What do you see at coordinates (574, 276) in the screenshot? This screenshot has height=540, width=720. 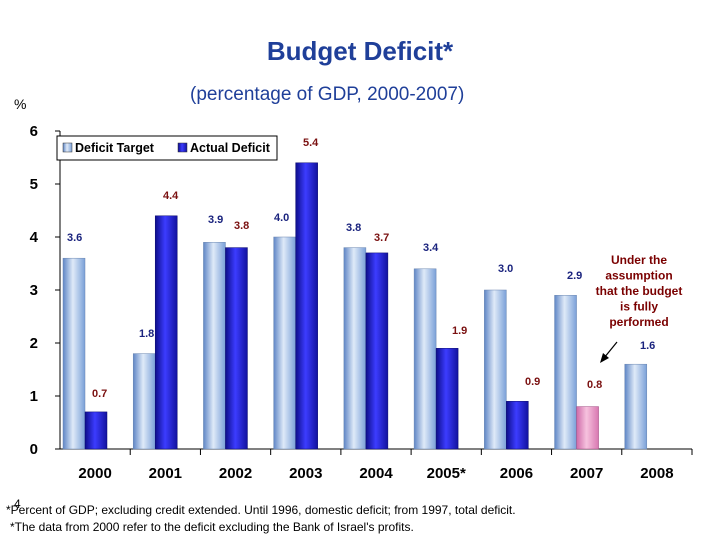 I see `data-label-target: 2.9` at bounding box center [574, 276].